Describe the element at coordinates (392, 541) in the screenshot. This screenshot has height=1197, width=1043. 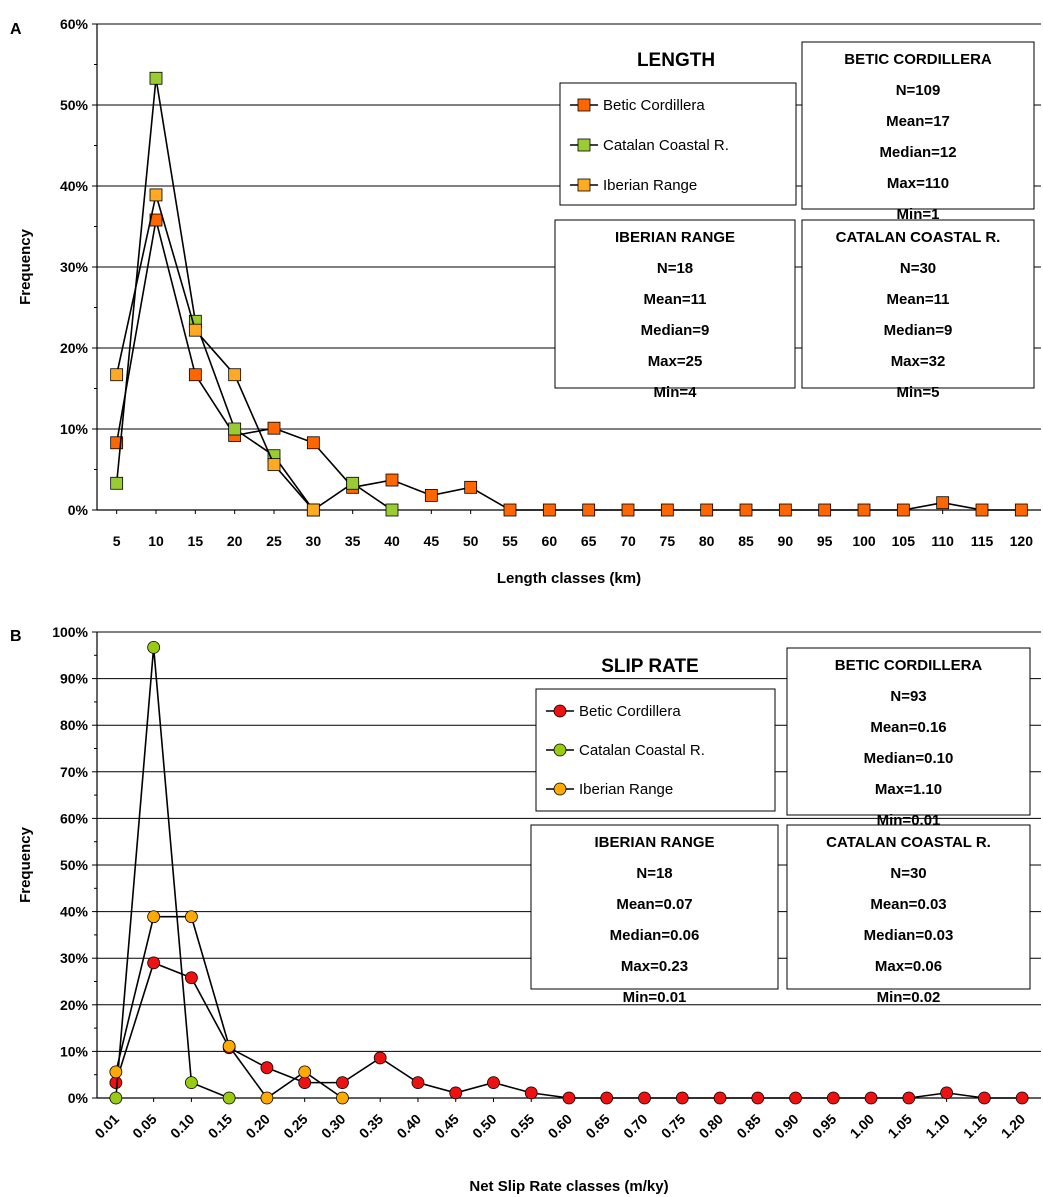
I see `x-tick-label: 40` at that location.